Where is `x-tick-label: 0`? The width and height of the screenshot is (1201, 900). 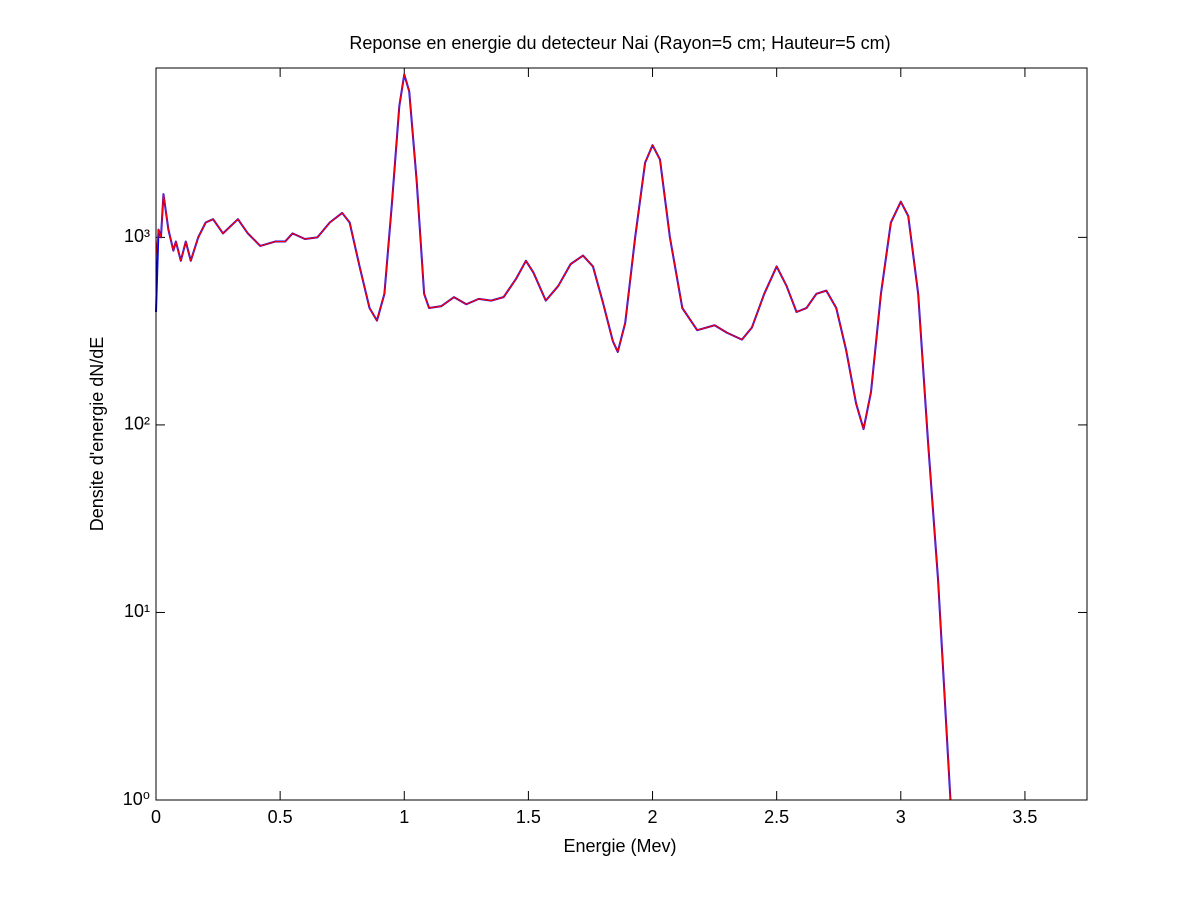
x-tick-label: 0 is located at coordinates (156, 817).